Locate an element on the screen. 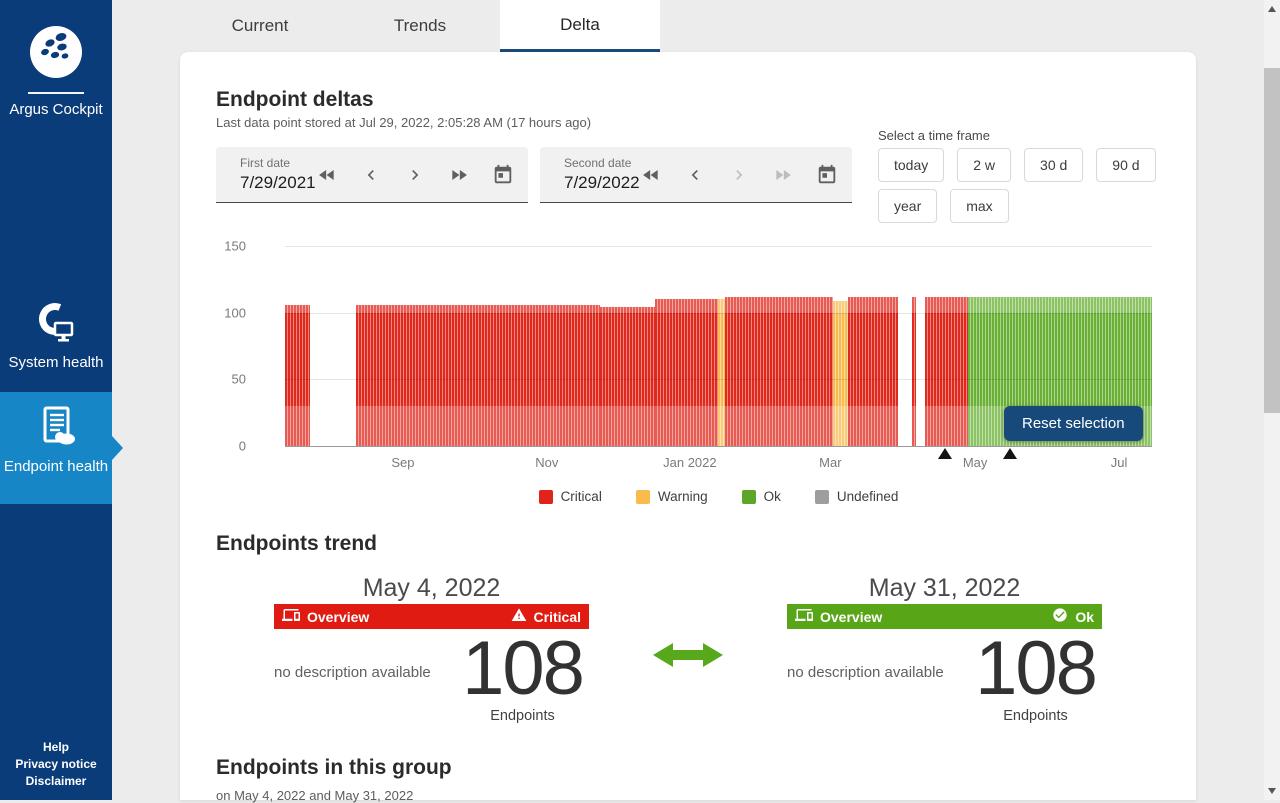 Image resolution: width=1280 pixels, height=803 pixels. endpoints-trend-heading: Endpoints trend is located at coordinates (296, 543).